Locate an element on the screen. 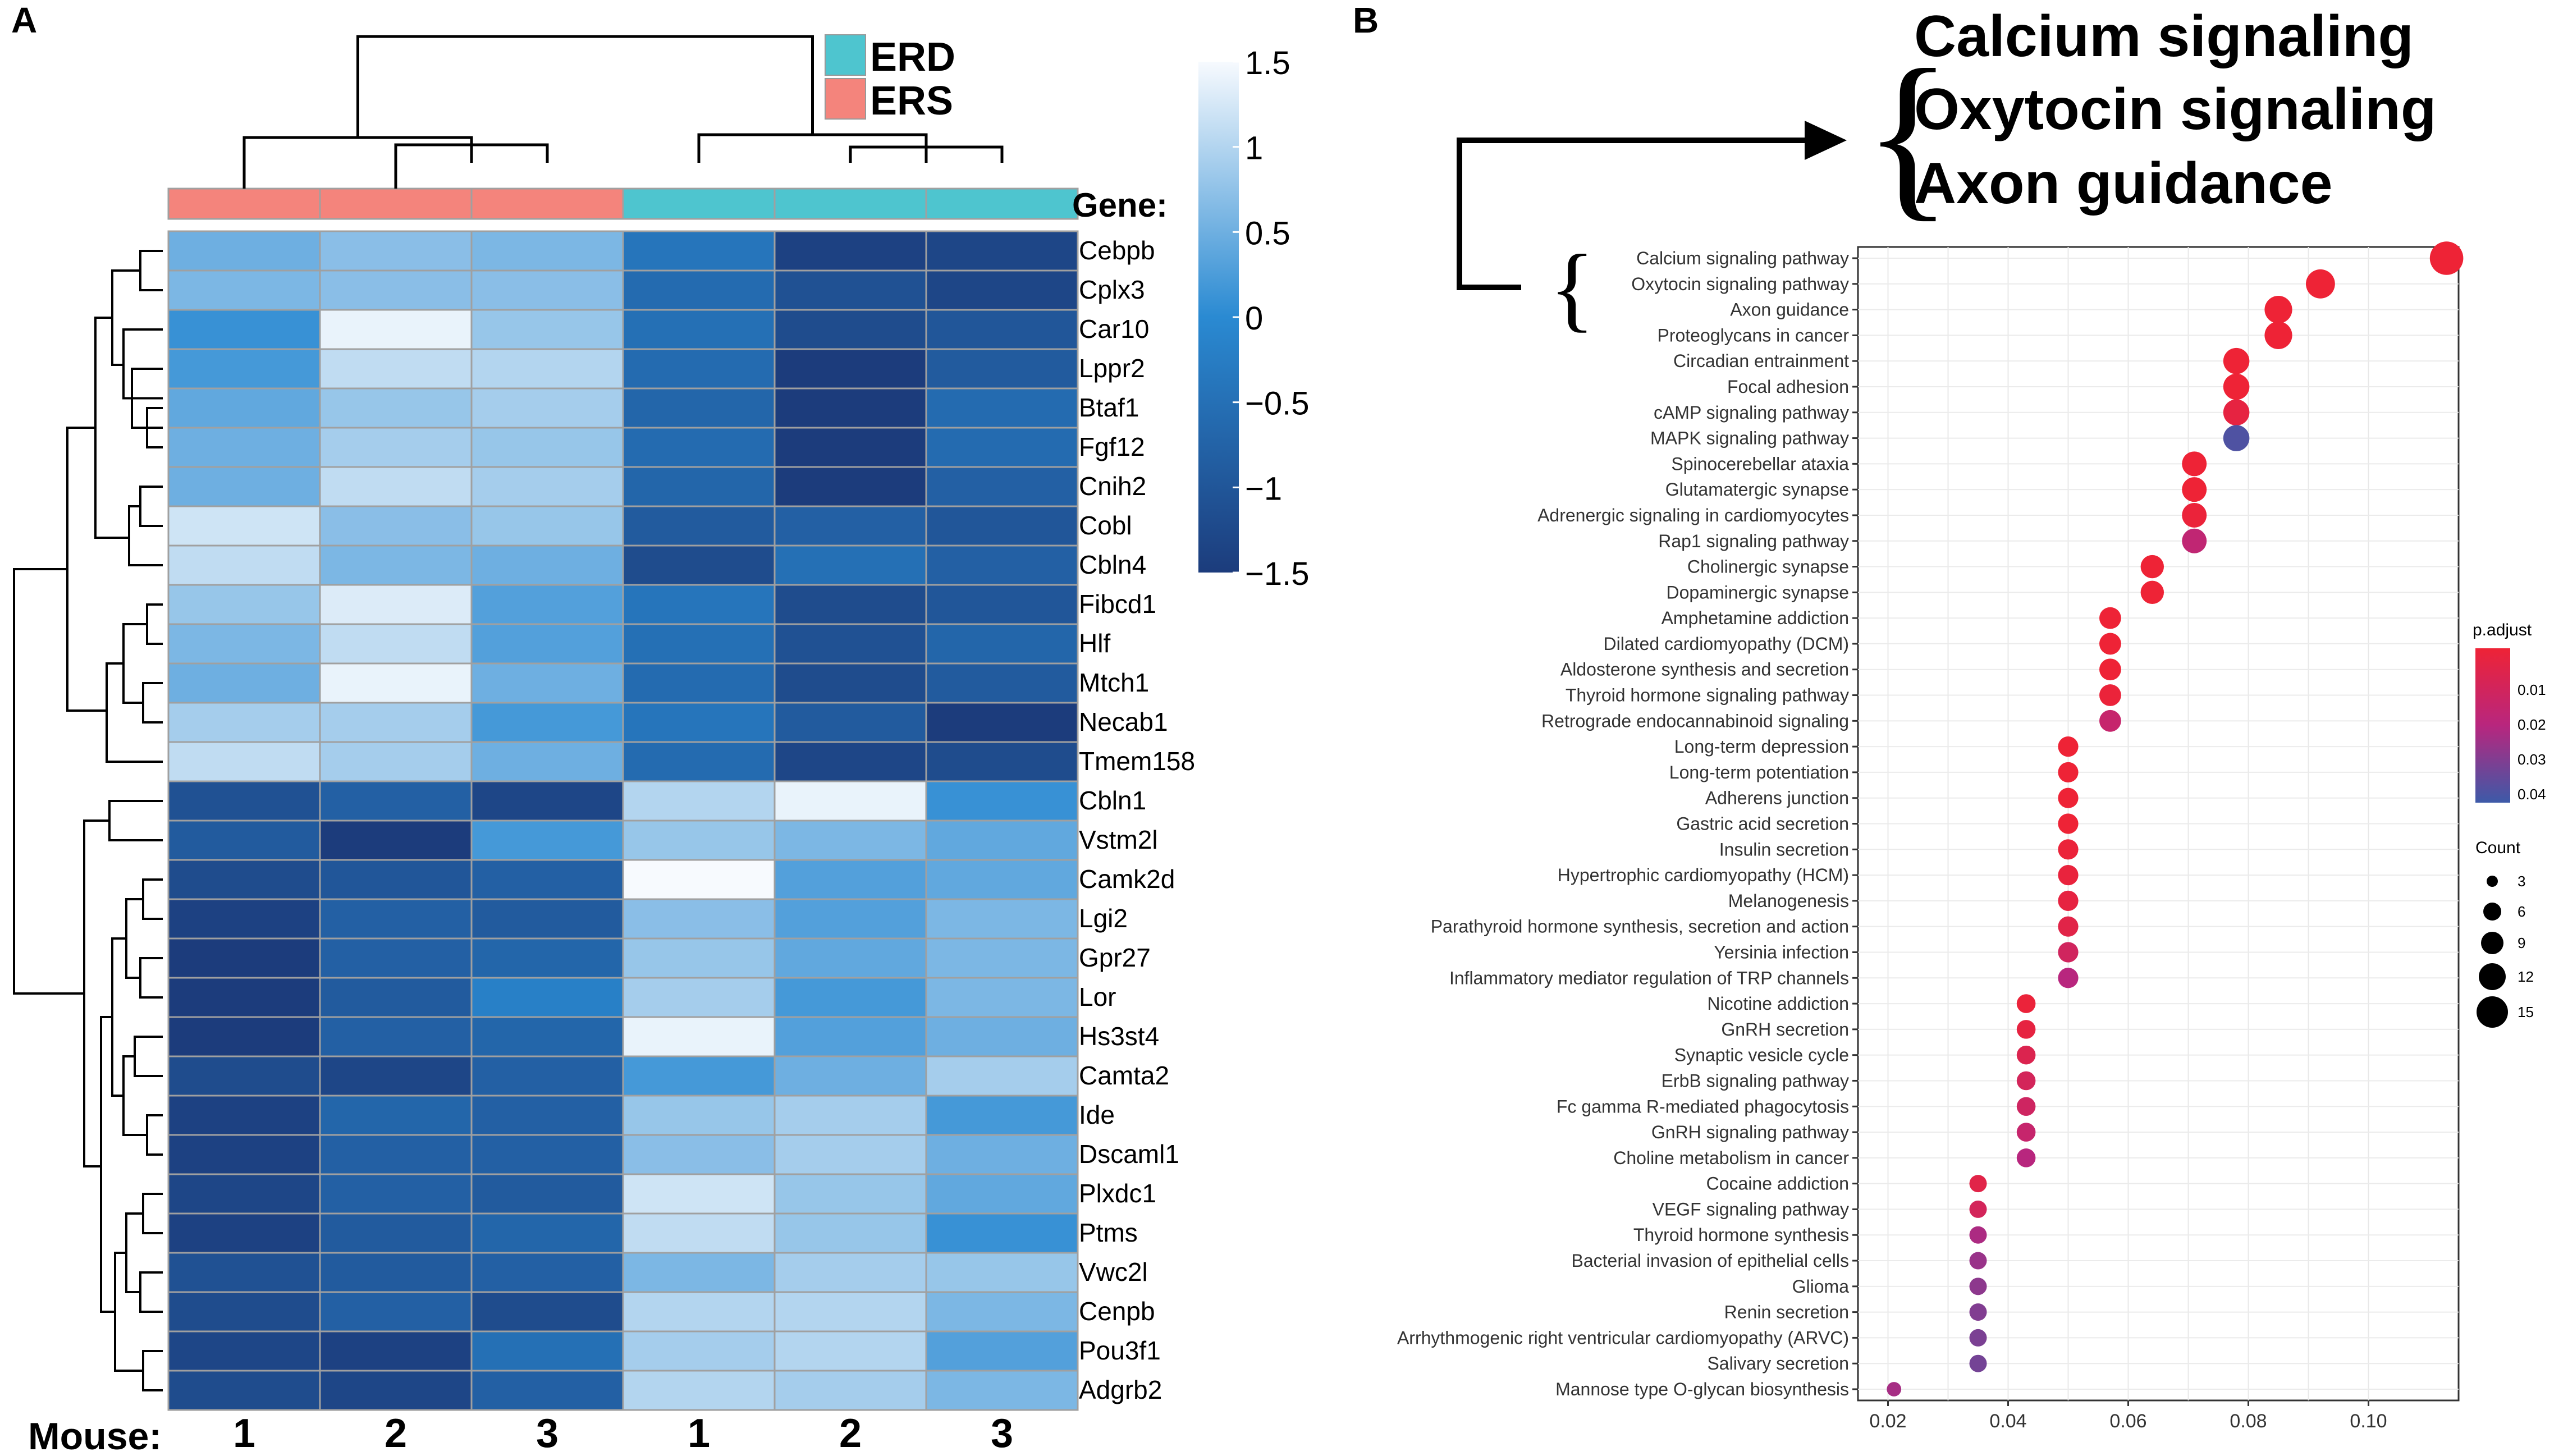 The width and height of the screenshot is (2554, 1456). legend-swatch-ers is located at coordinates (845, 99).